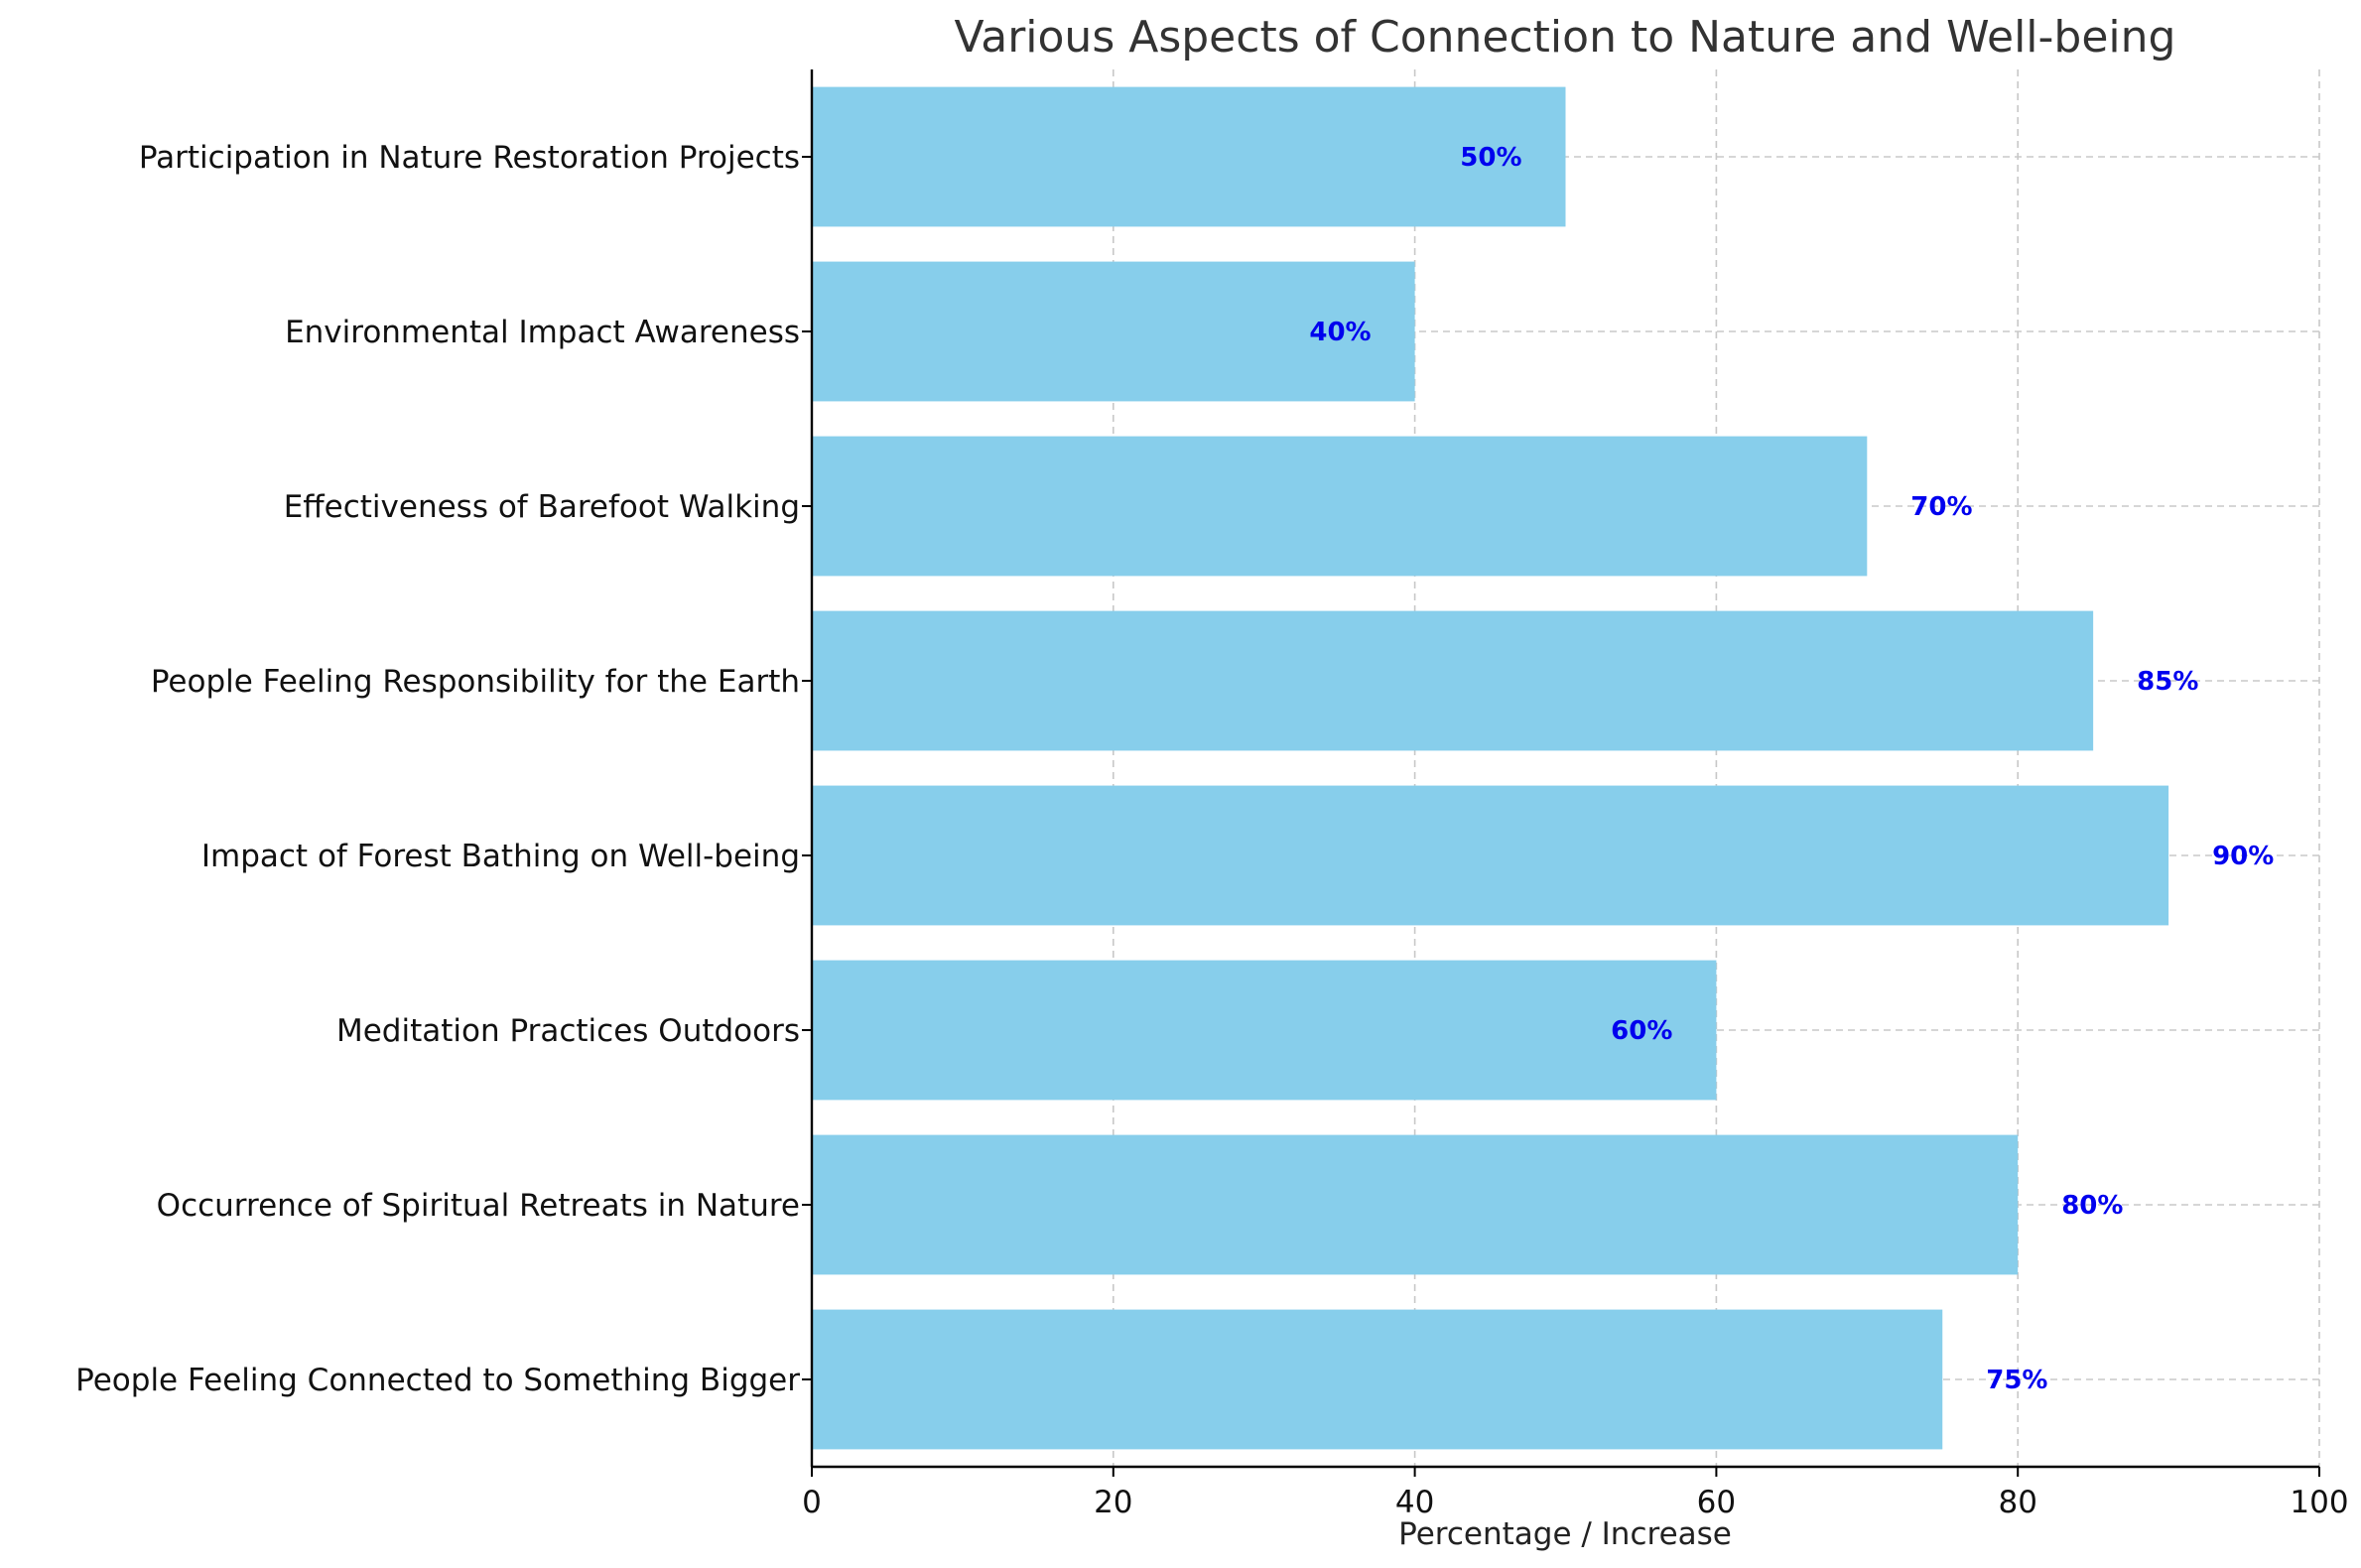 This screenshot has width=2361, height=1568. What do you see at coordinates (2319, 1502) in the screenshot?
I see `x-tick-label: 100` at bounding box center [2319, 1502].